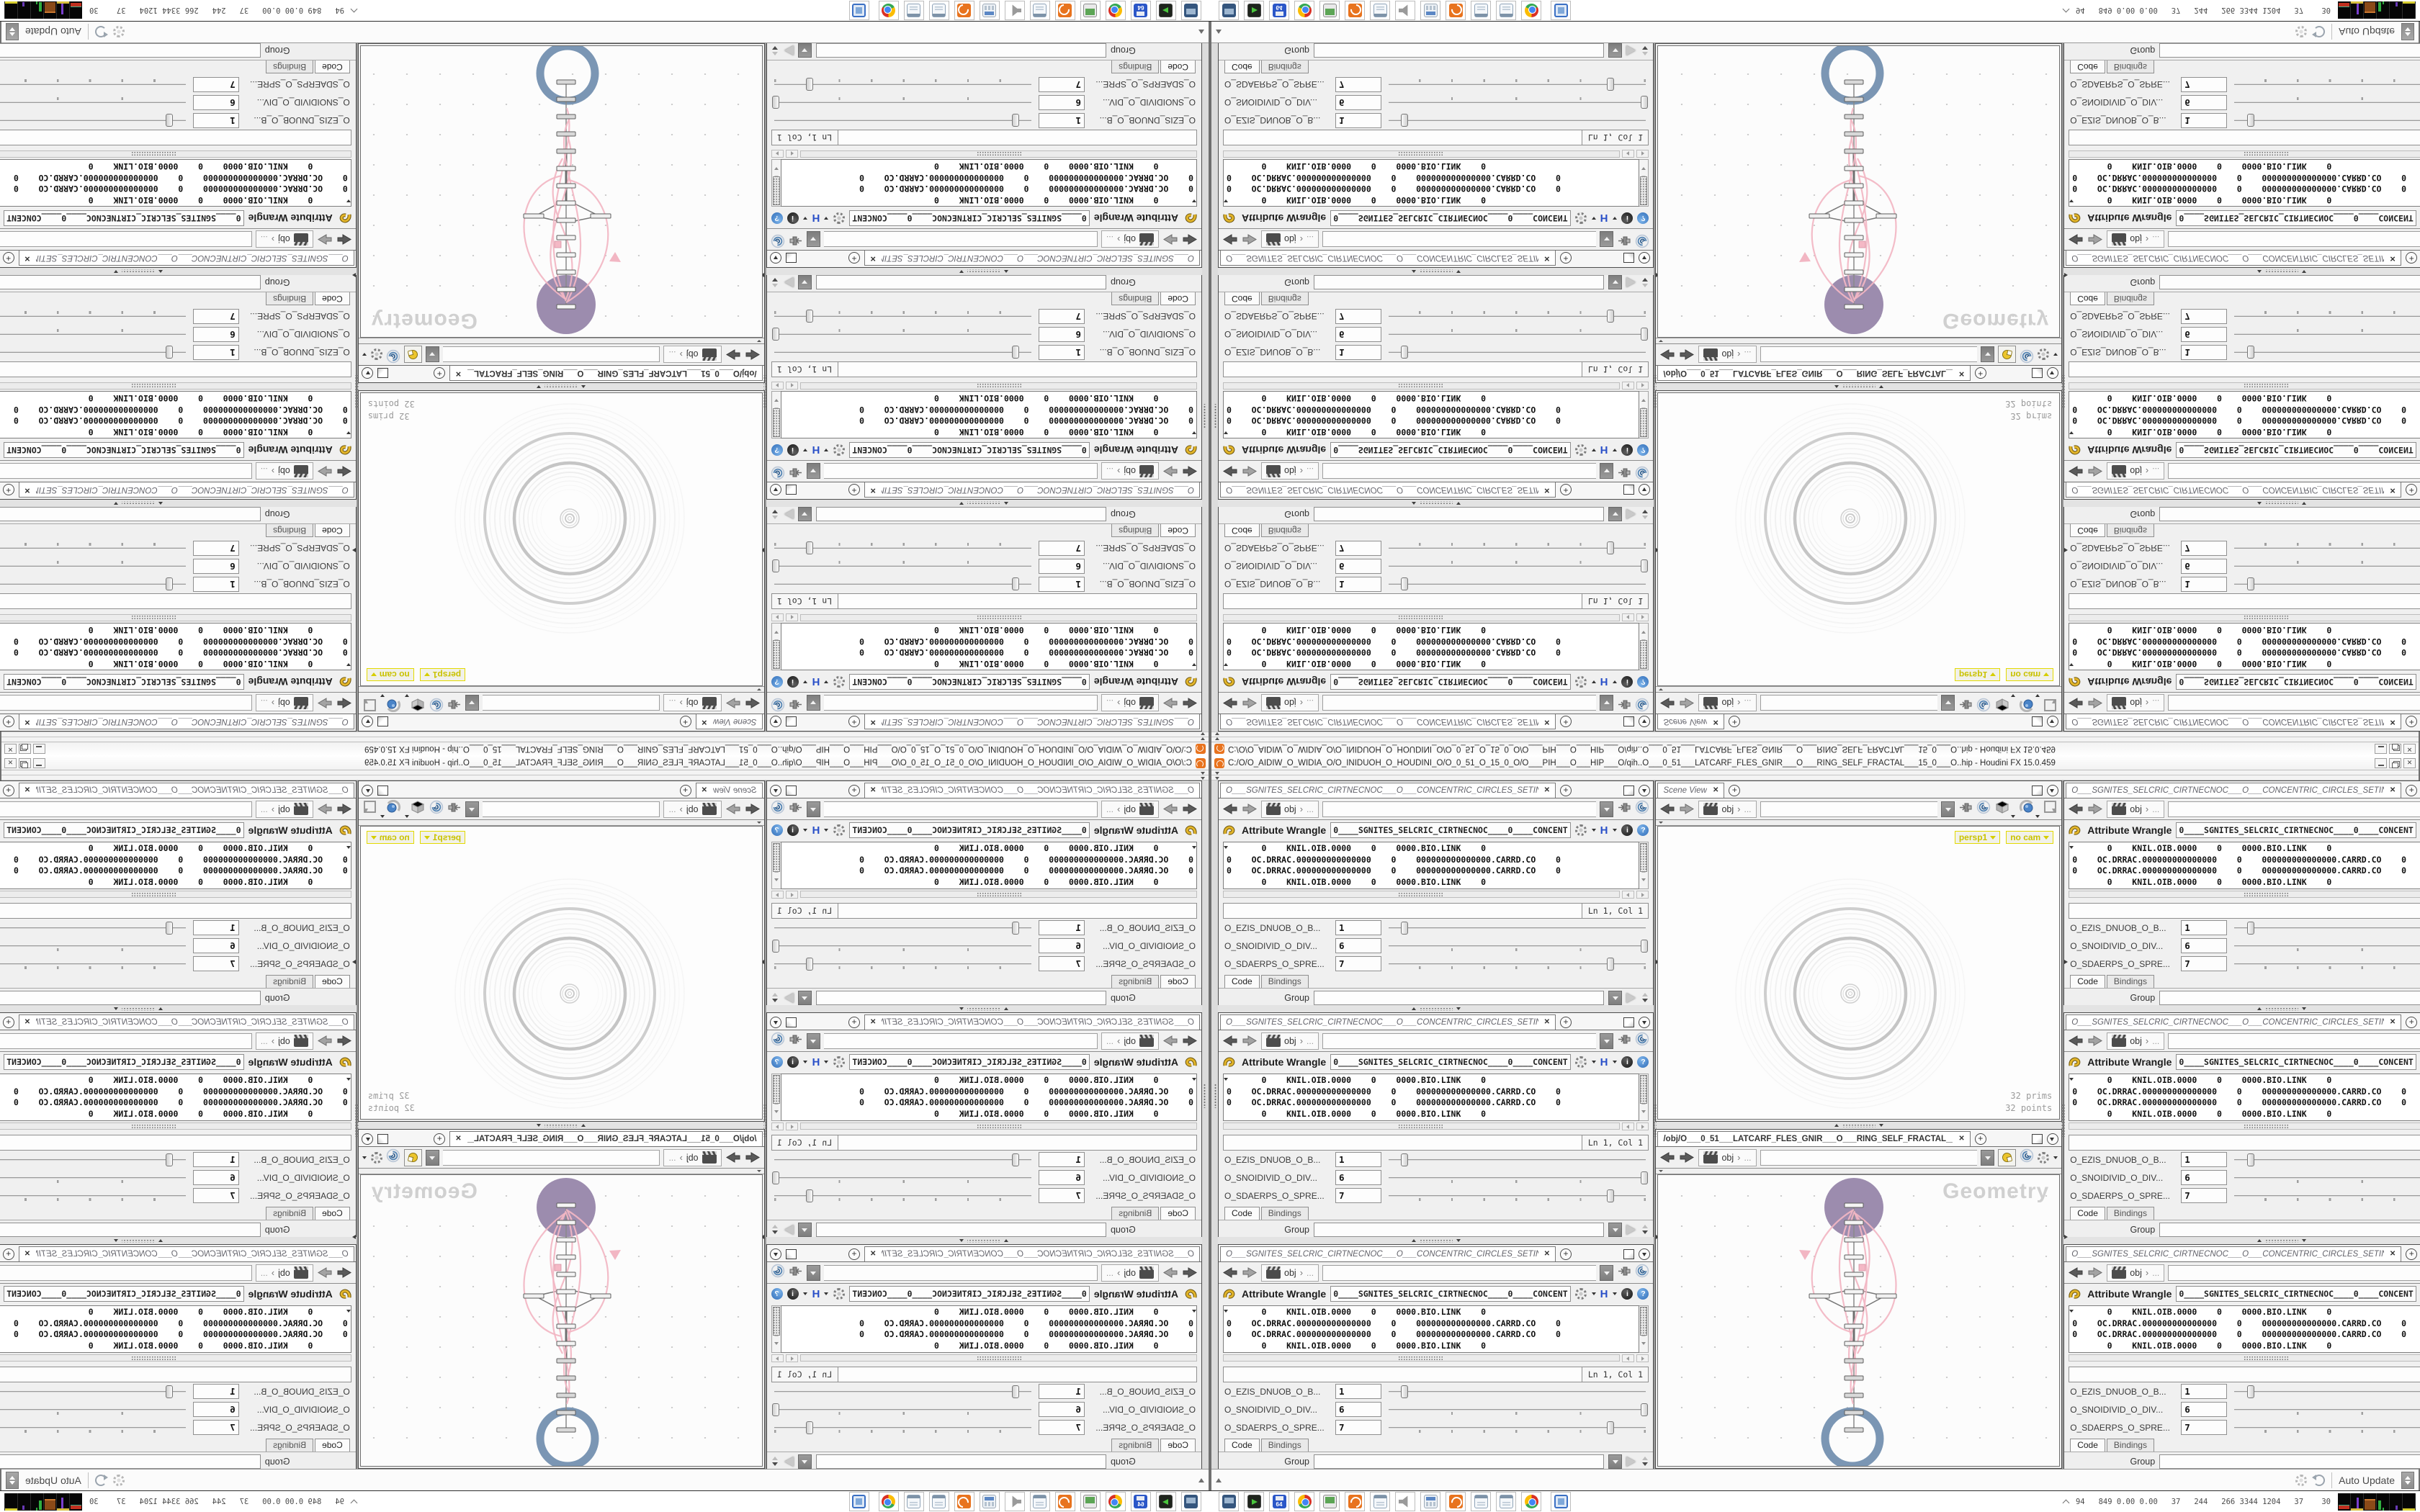 Image resolution: width=2420 pixels, height=1512 pixels. I want to click on attribute-wrangle-icon, so click(1190, 211).